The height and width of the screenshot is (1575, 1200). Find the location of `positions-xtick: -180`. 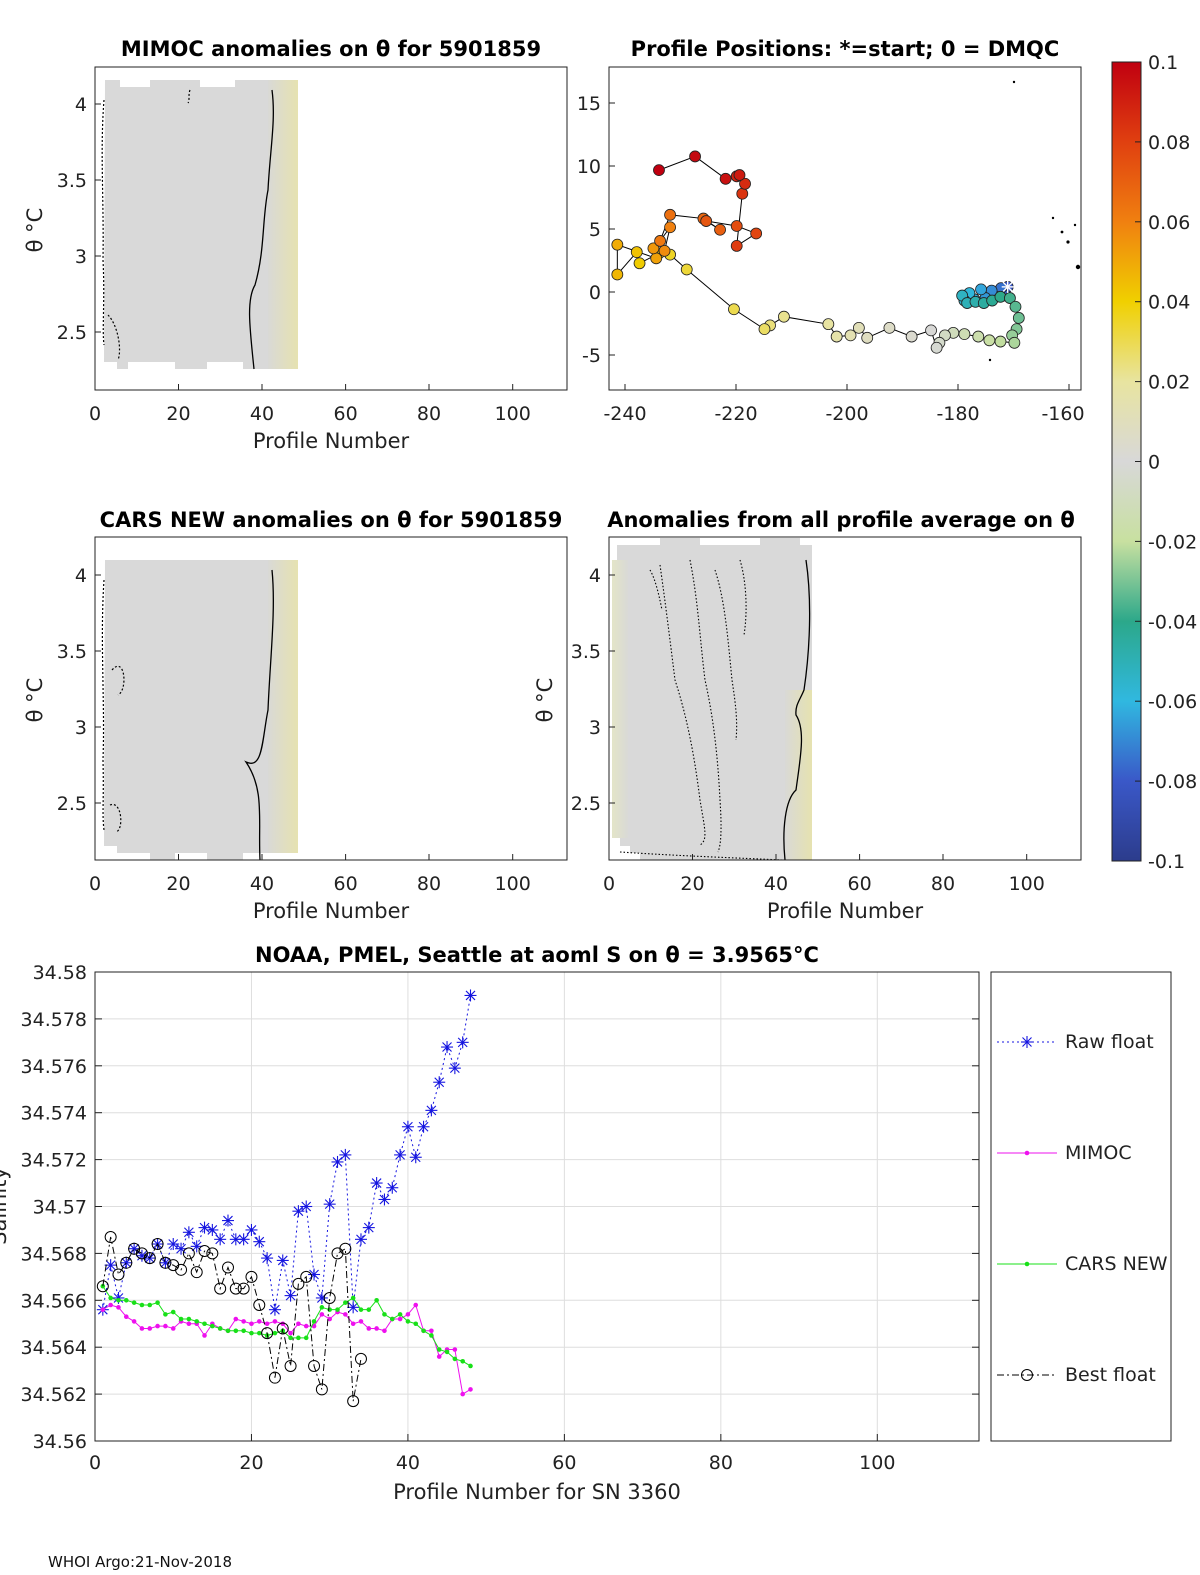

positions-xtick: -180 is located at coordinates (957, 414).